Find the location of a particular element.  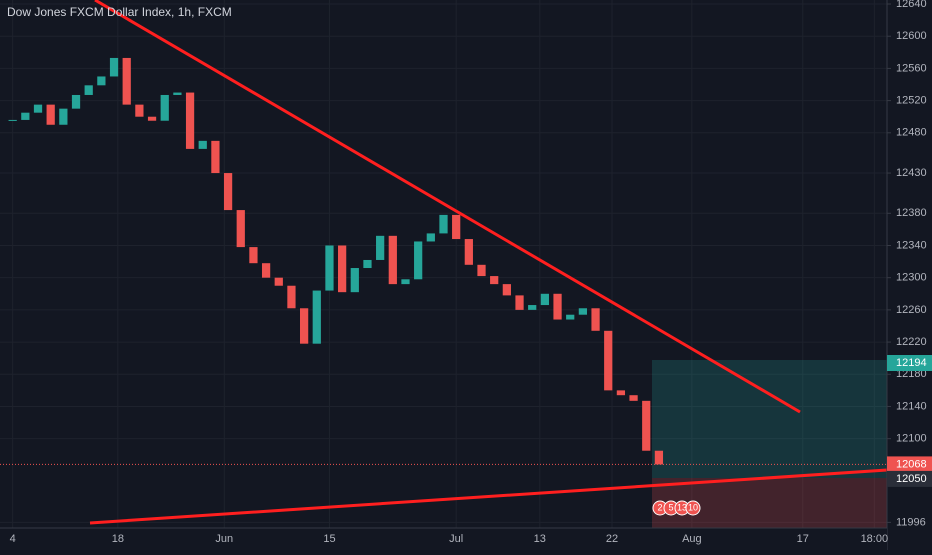

x-tick-label: 13 is located at coordinates (540, 539).